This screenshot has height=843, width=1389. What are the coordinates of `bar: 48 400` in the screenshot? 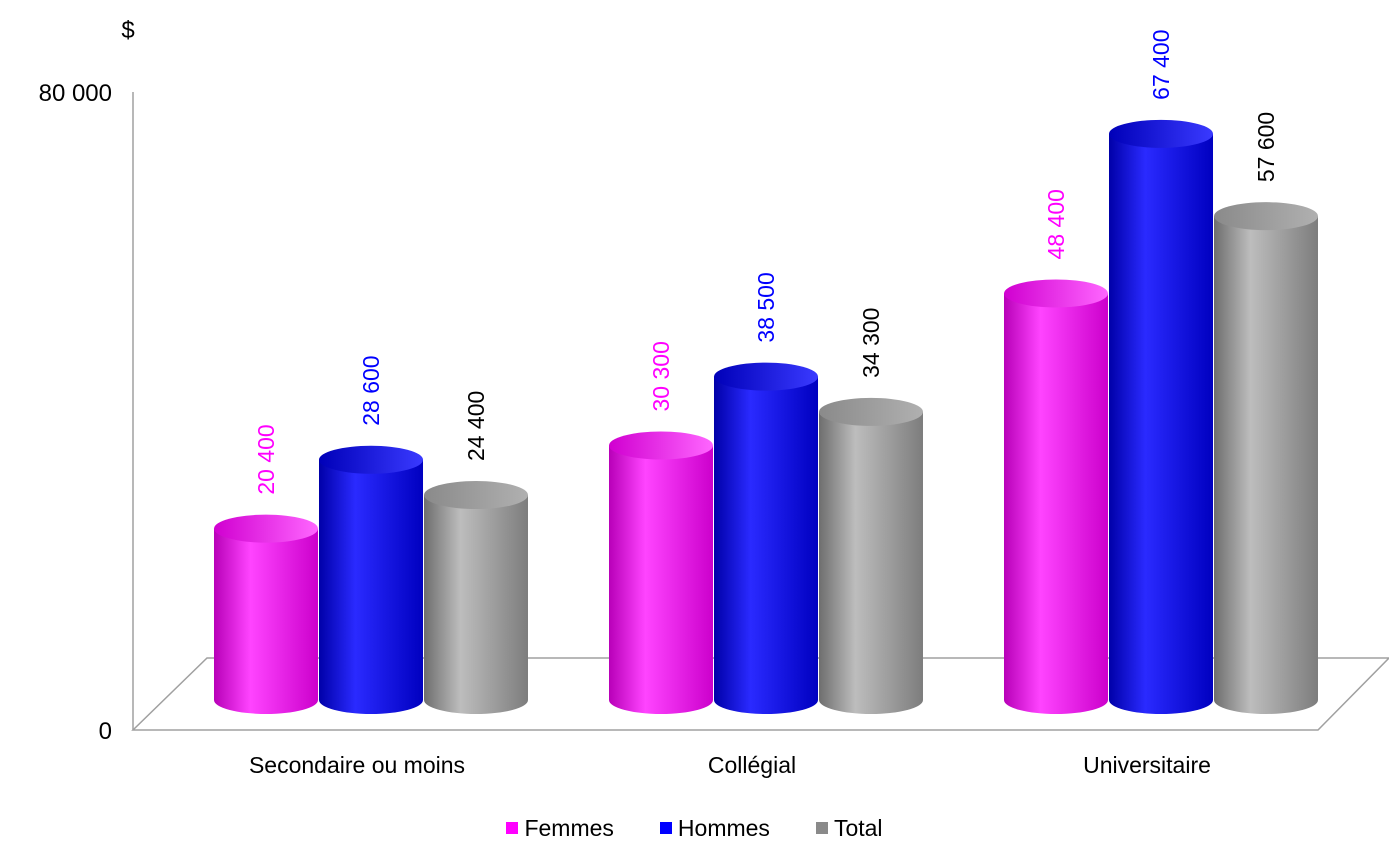 It's located at (1056, 451).